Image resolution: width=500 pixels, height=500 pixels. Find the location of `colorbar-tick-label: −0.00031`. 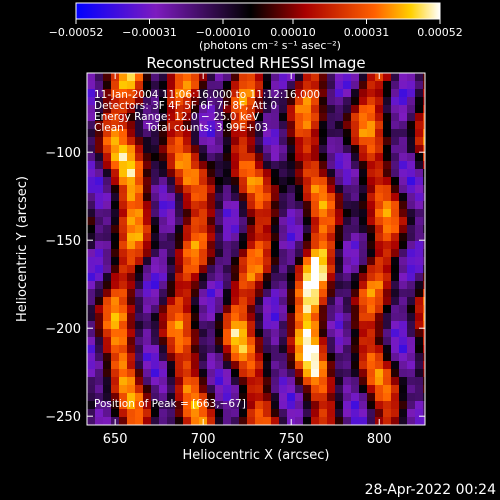

colorbar-tick-label: −0.00031 is located at coordinates (149, 32).